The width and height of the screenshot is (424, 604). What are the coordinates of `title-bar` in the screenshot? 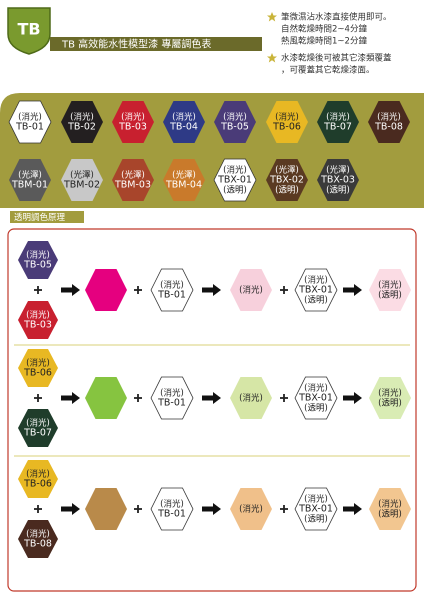 It's located at (156, 44).